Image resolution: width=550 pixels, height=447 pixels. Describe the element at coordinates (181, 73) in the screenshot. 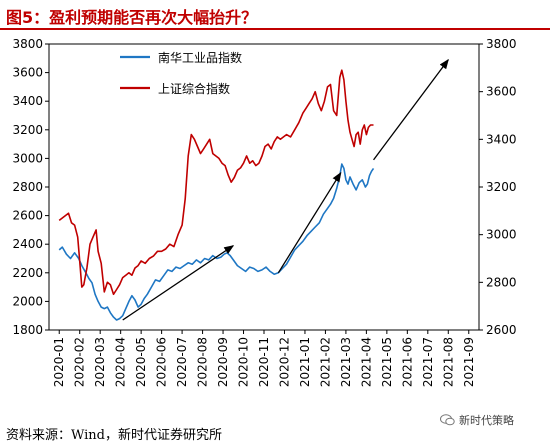

I see `legend: 南华工业品指数 上证综合指数` at that location.